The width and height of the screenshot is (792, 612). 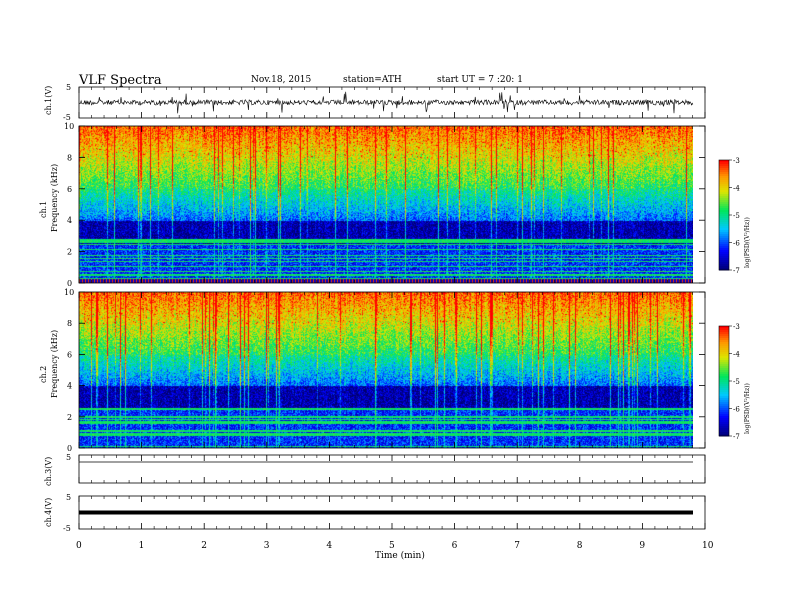 I want to click on time-tick-label: 7, so click(x=517, y=546).